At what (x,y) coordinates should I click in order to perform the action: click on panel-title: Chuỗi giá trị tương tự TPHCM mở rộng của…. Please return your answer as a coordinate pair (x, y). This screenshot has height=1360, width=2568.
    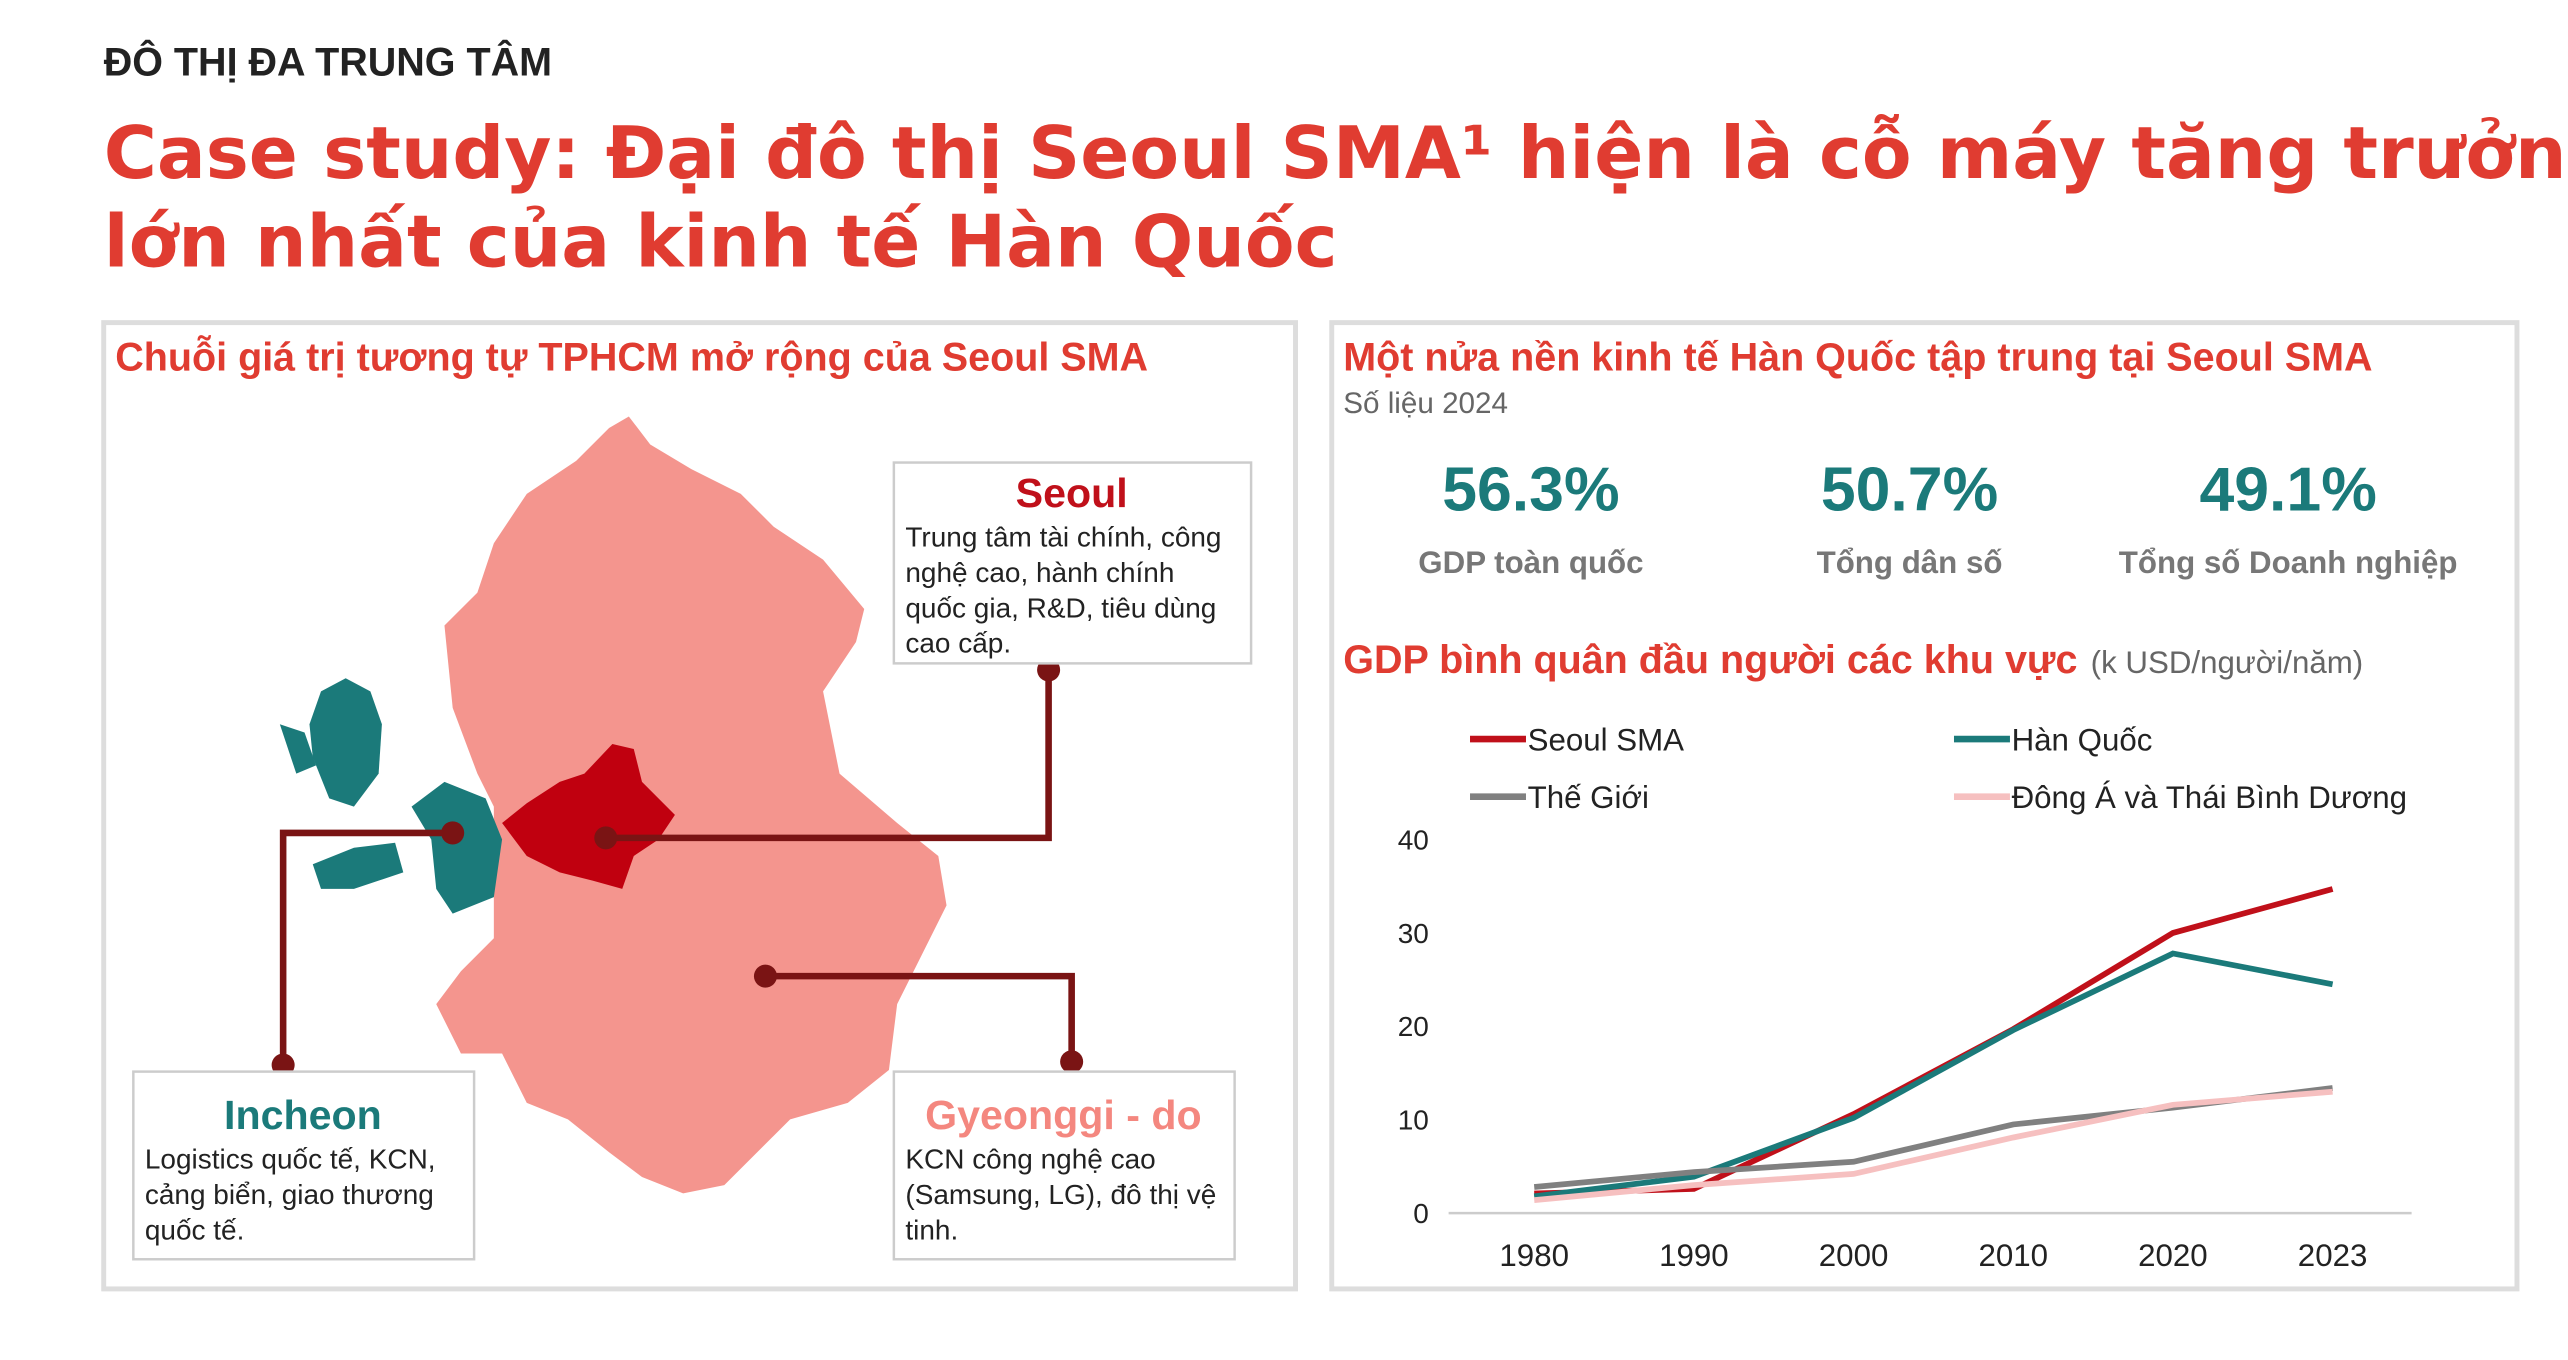
    Looking at the image, I should click on (631, 357).